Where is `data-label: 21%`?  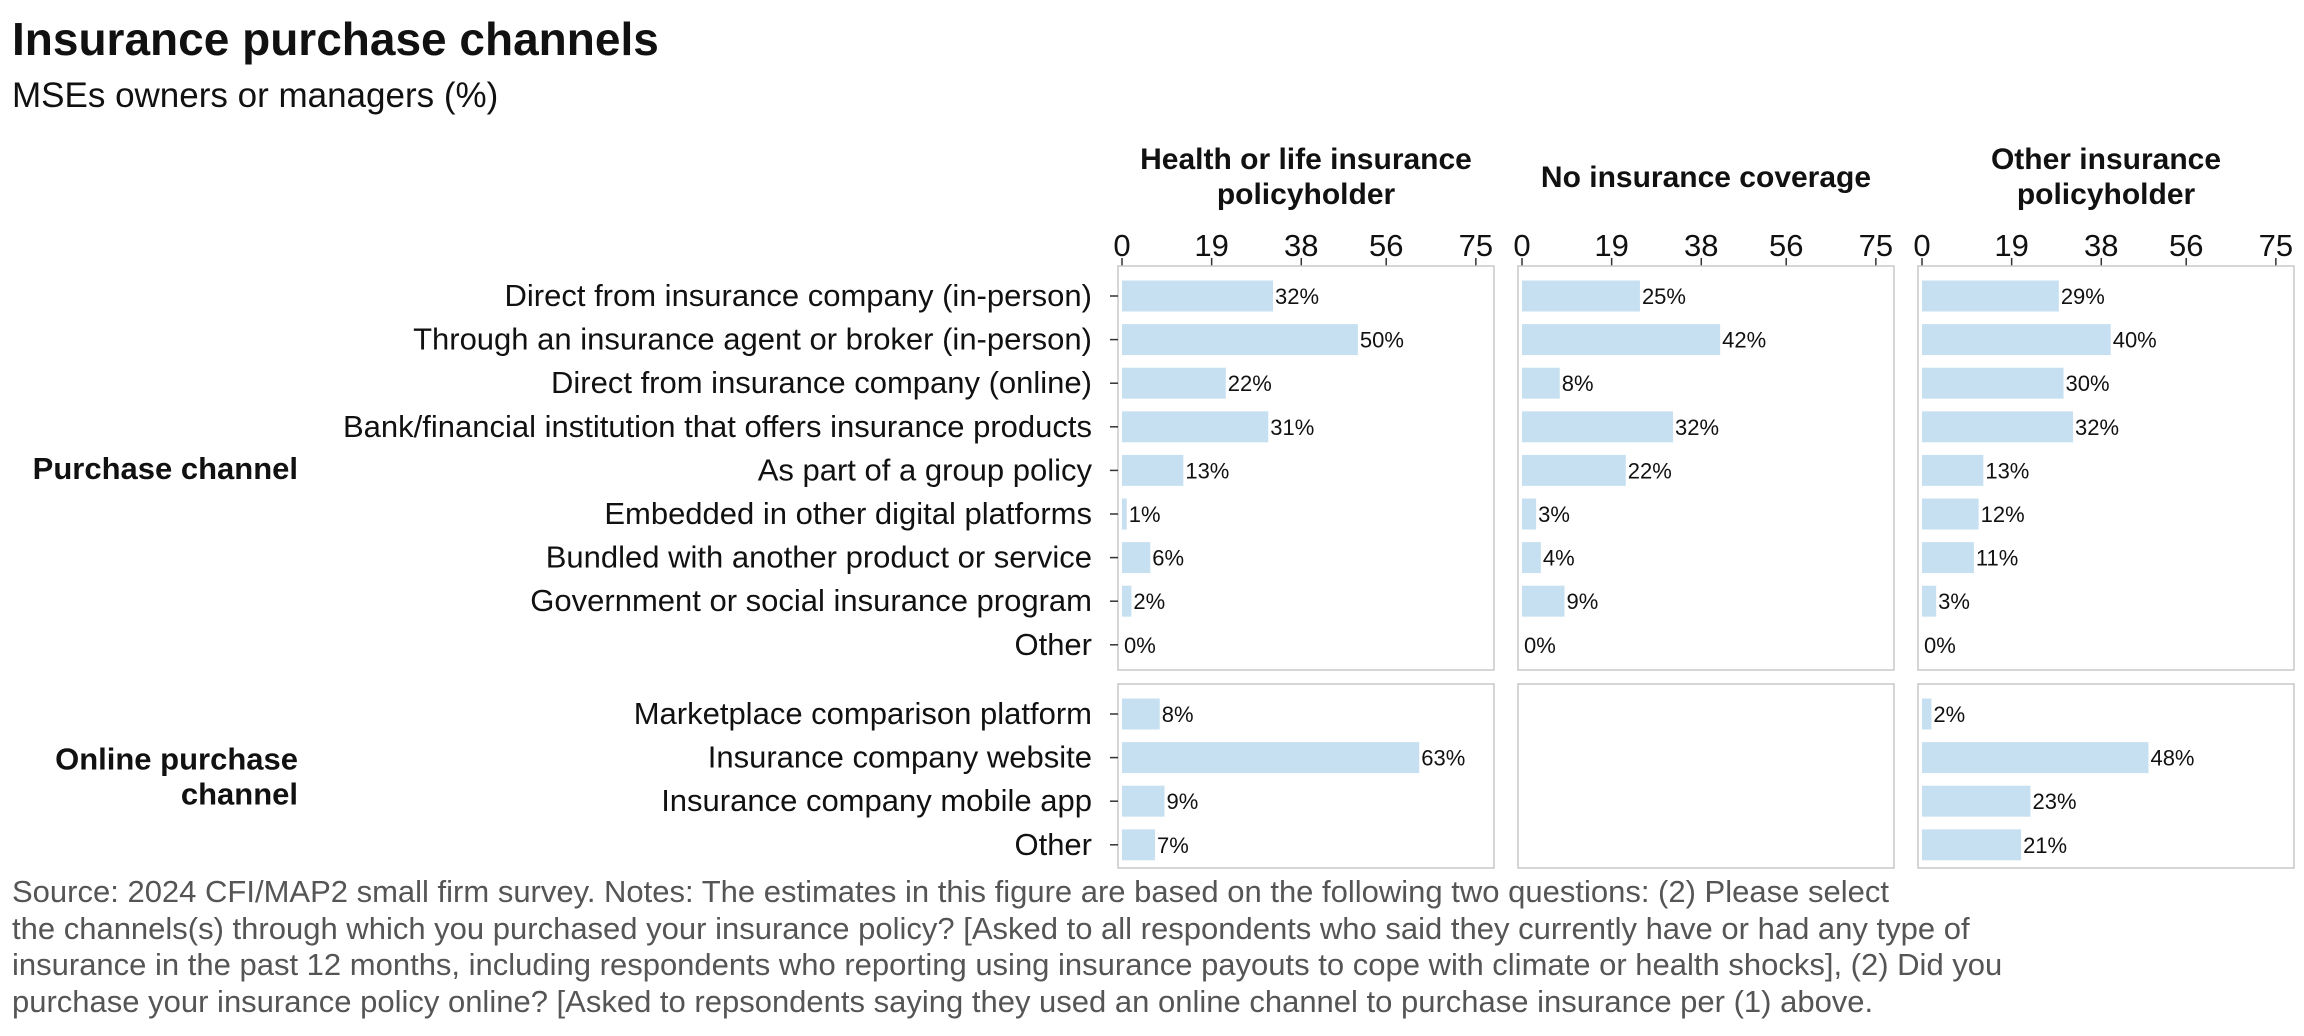 data-label: 21% is located at coordinates (2045, 845).